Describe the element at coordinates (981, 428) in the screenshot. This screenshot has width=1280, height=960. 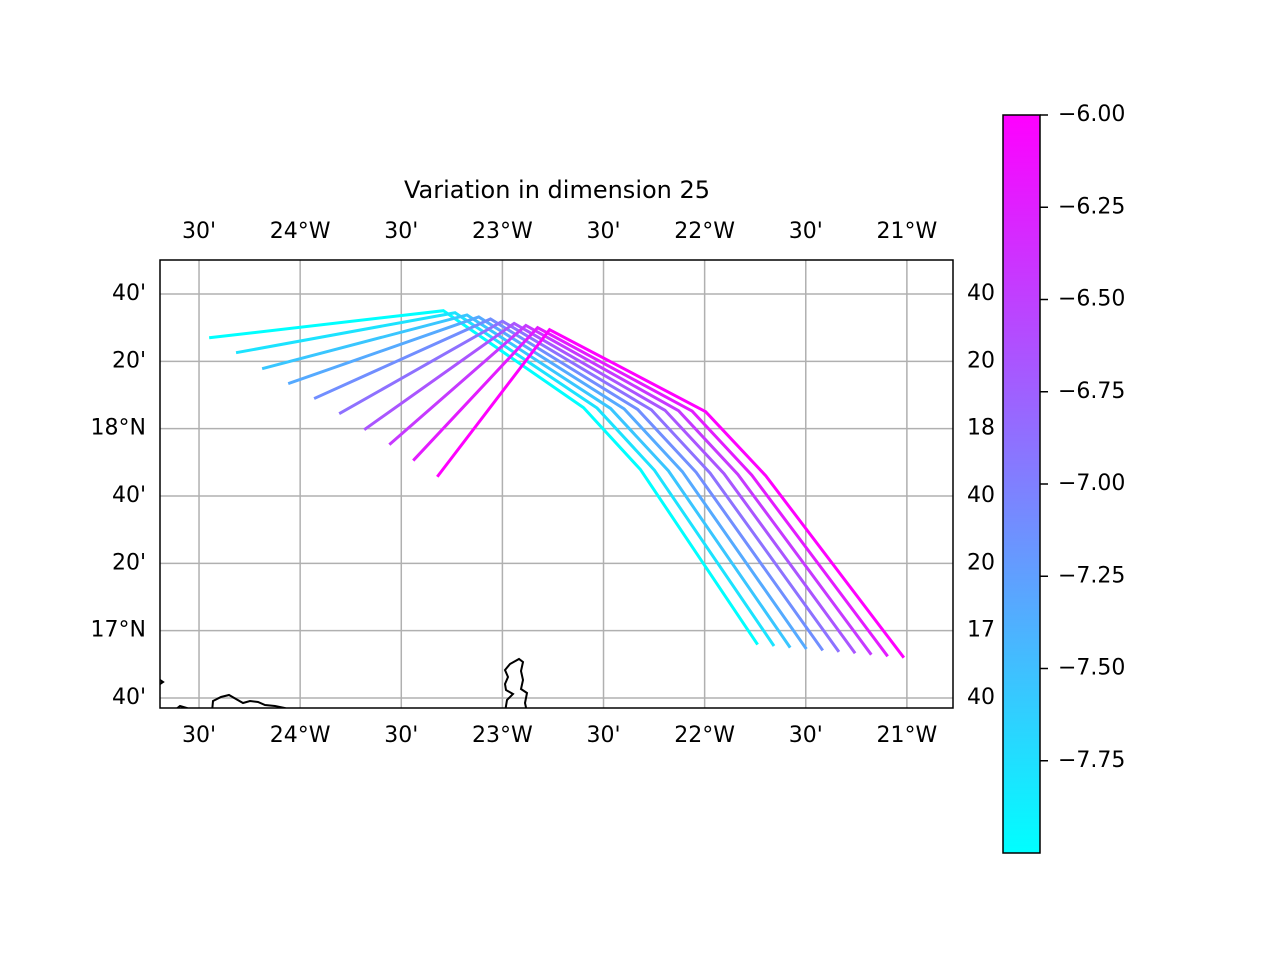
I see `y-tick-label-right: 18` at that location.